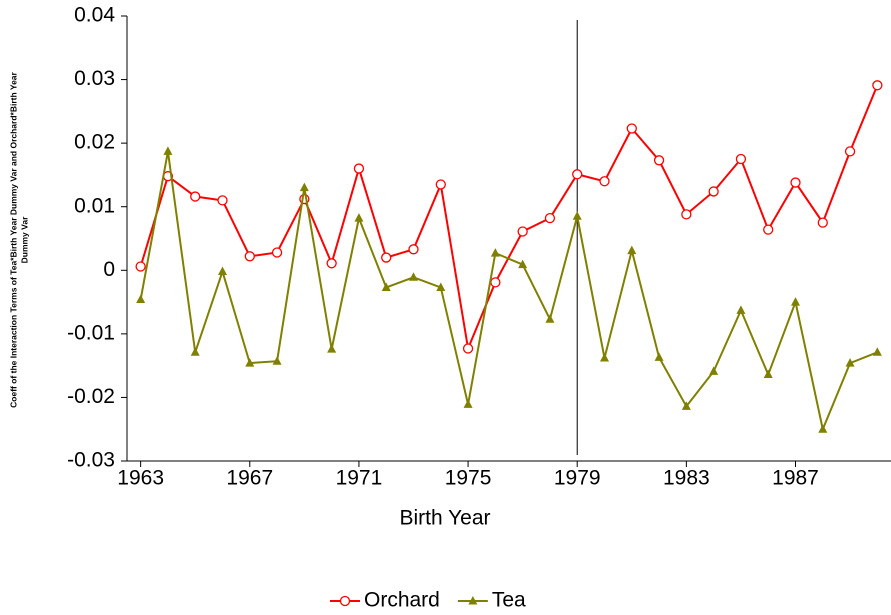  I want to click on x-tick-label: 1963, so click(140, 478).